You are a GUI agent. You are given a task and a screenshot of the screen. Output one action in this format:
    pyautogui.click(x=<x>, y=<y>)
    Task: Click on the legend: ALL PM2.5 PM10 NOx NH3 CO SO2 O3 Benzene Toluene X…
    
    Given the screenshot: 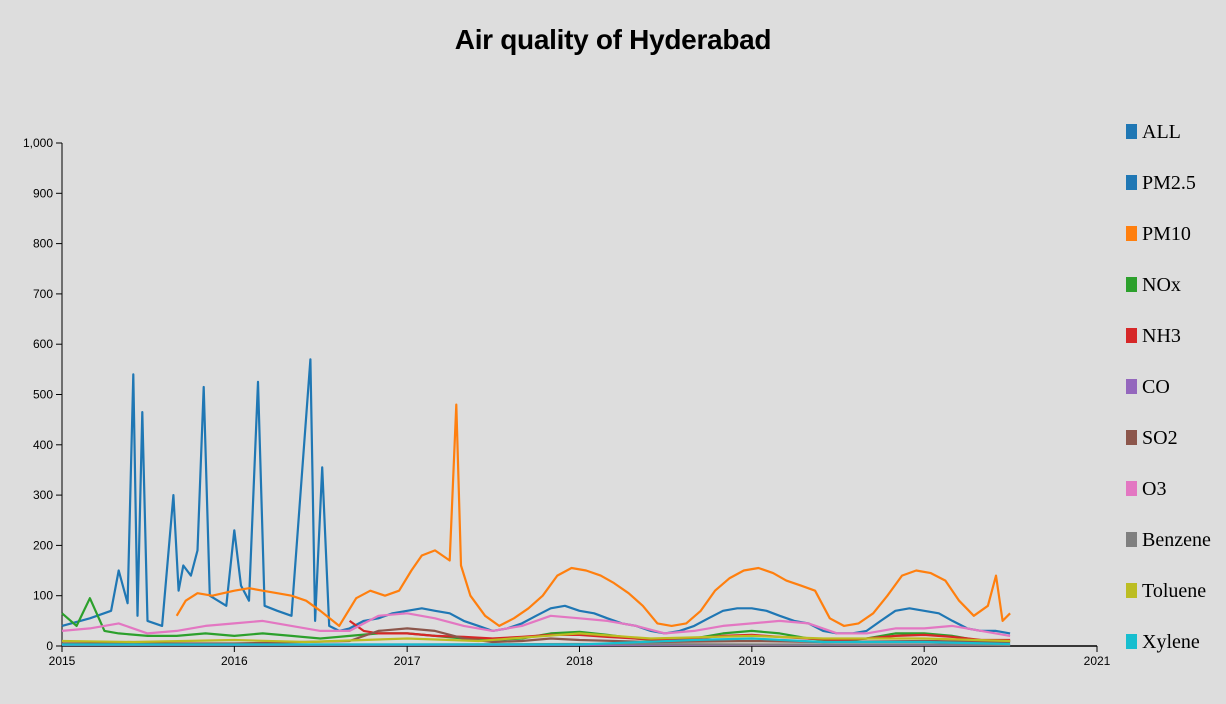 What is the action you would take?
    pyautogui.click(x=1168, y=387)
    